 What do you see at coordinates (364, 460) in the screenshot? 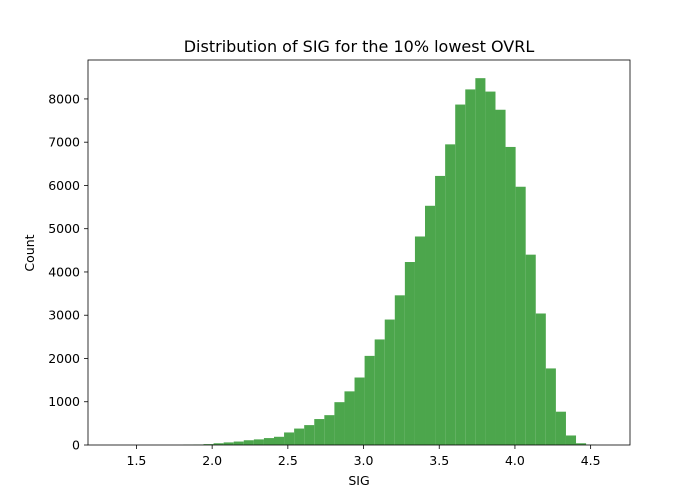
I see `x-tick-label: 3.0` at bounding box center [364, 460].